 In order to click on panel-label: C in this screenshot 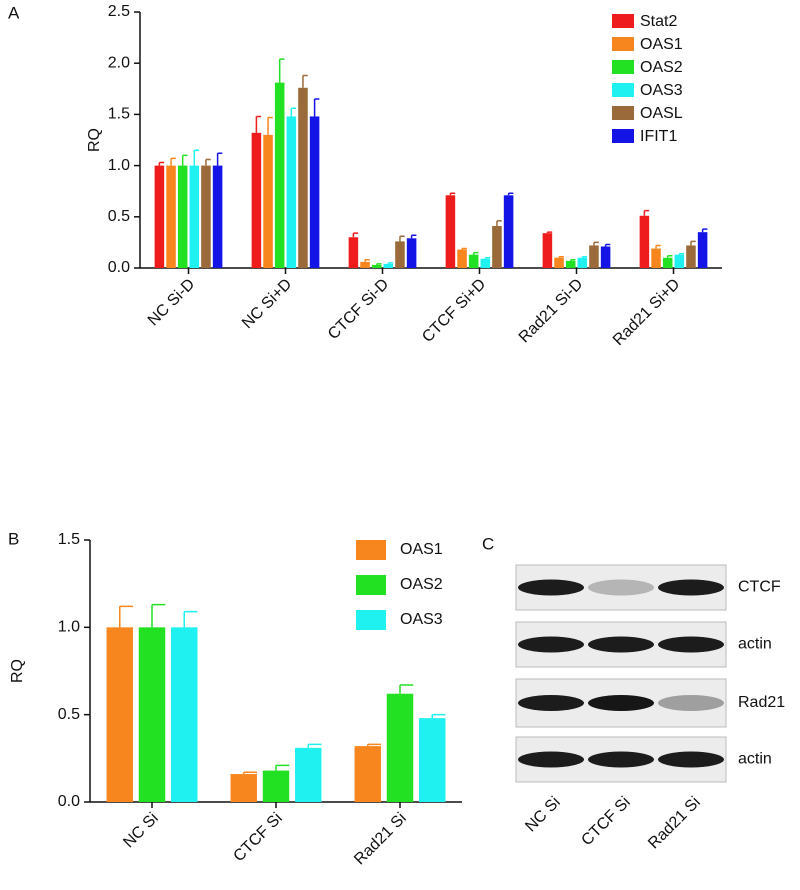, I will do `click(488, 543)`.